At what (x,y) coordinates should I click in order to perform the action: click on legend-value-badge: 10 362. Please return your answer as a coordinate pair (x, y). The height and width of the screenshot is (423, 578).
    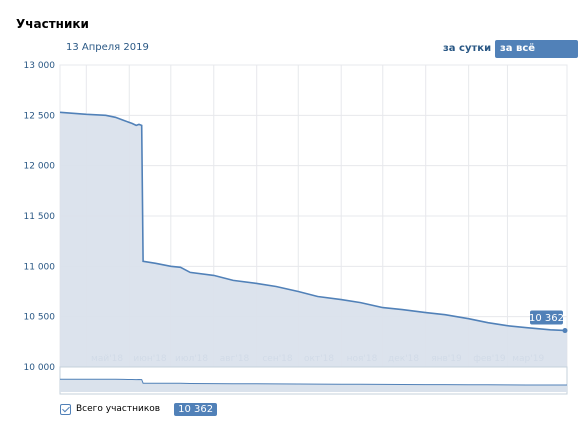
    Looking at the image, I should click on (196, 409).